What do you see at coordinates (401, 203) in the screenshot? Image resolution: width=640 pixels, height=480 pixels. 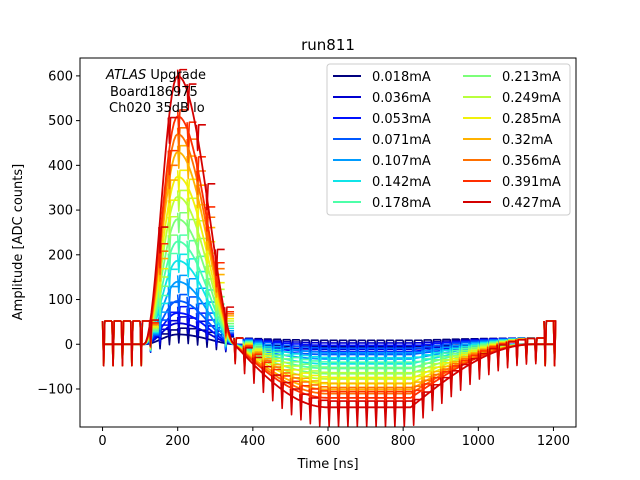 I see `legend-label: 0.178mA` at bounding box center [401, 203].